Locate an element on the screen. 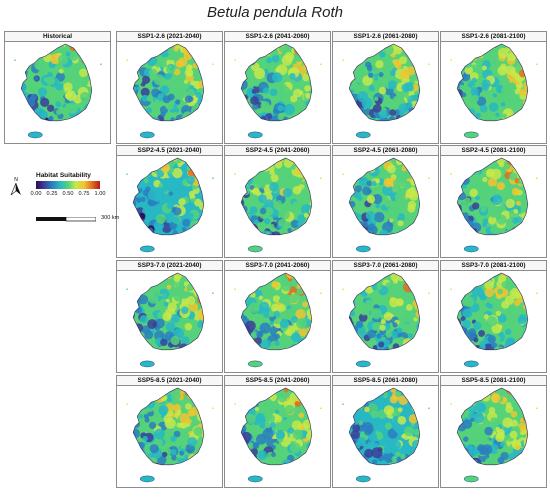  panel-scenario: SSP3-7.0 (2081-2100) is located at coordinates (493, 316).